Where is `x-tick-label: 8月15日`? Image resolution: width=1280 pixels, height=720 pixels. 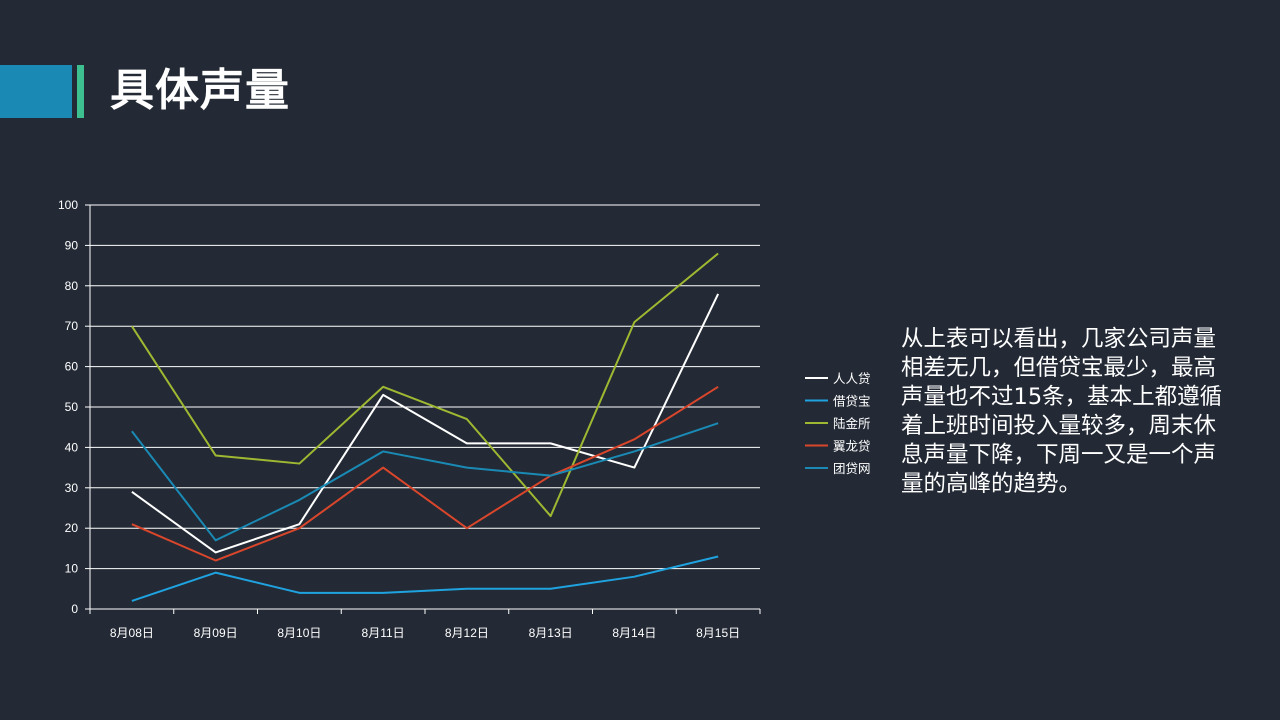
x-tick-label: 8月15日 is located at coordinates (718, 633).